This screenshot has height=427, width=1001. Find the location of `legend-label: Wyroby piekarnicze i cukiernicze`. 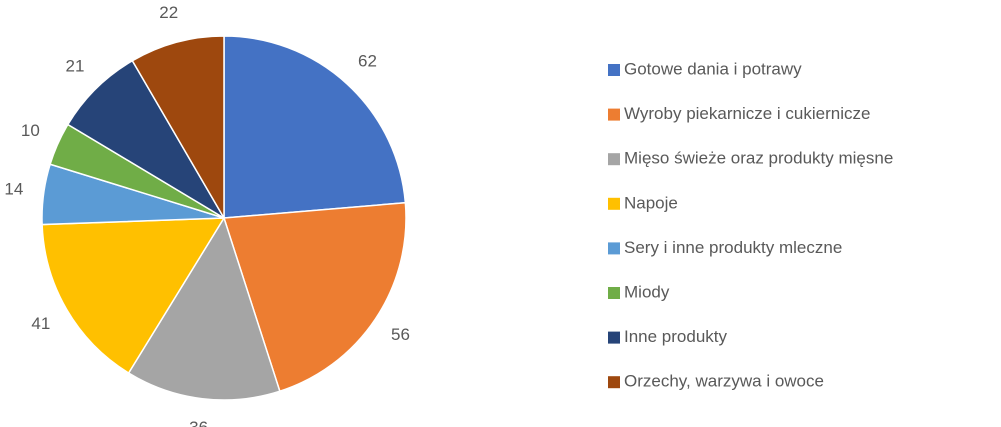

legend-label: Wyroby piekarnicze i cukiernicze is located at coordinates (747, 113).